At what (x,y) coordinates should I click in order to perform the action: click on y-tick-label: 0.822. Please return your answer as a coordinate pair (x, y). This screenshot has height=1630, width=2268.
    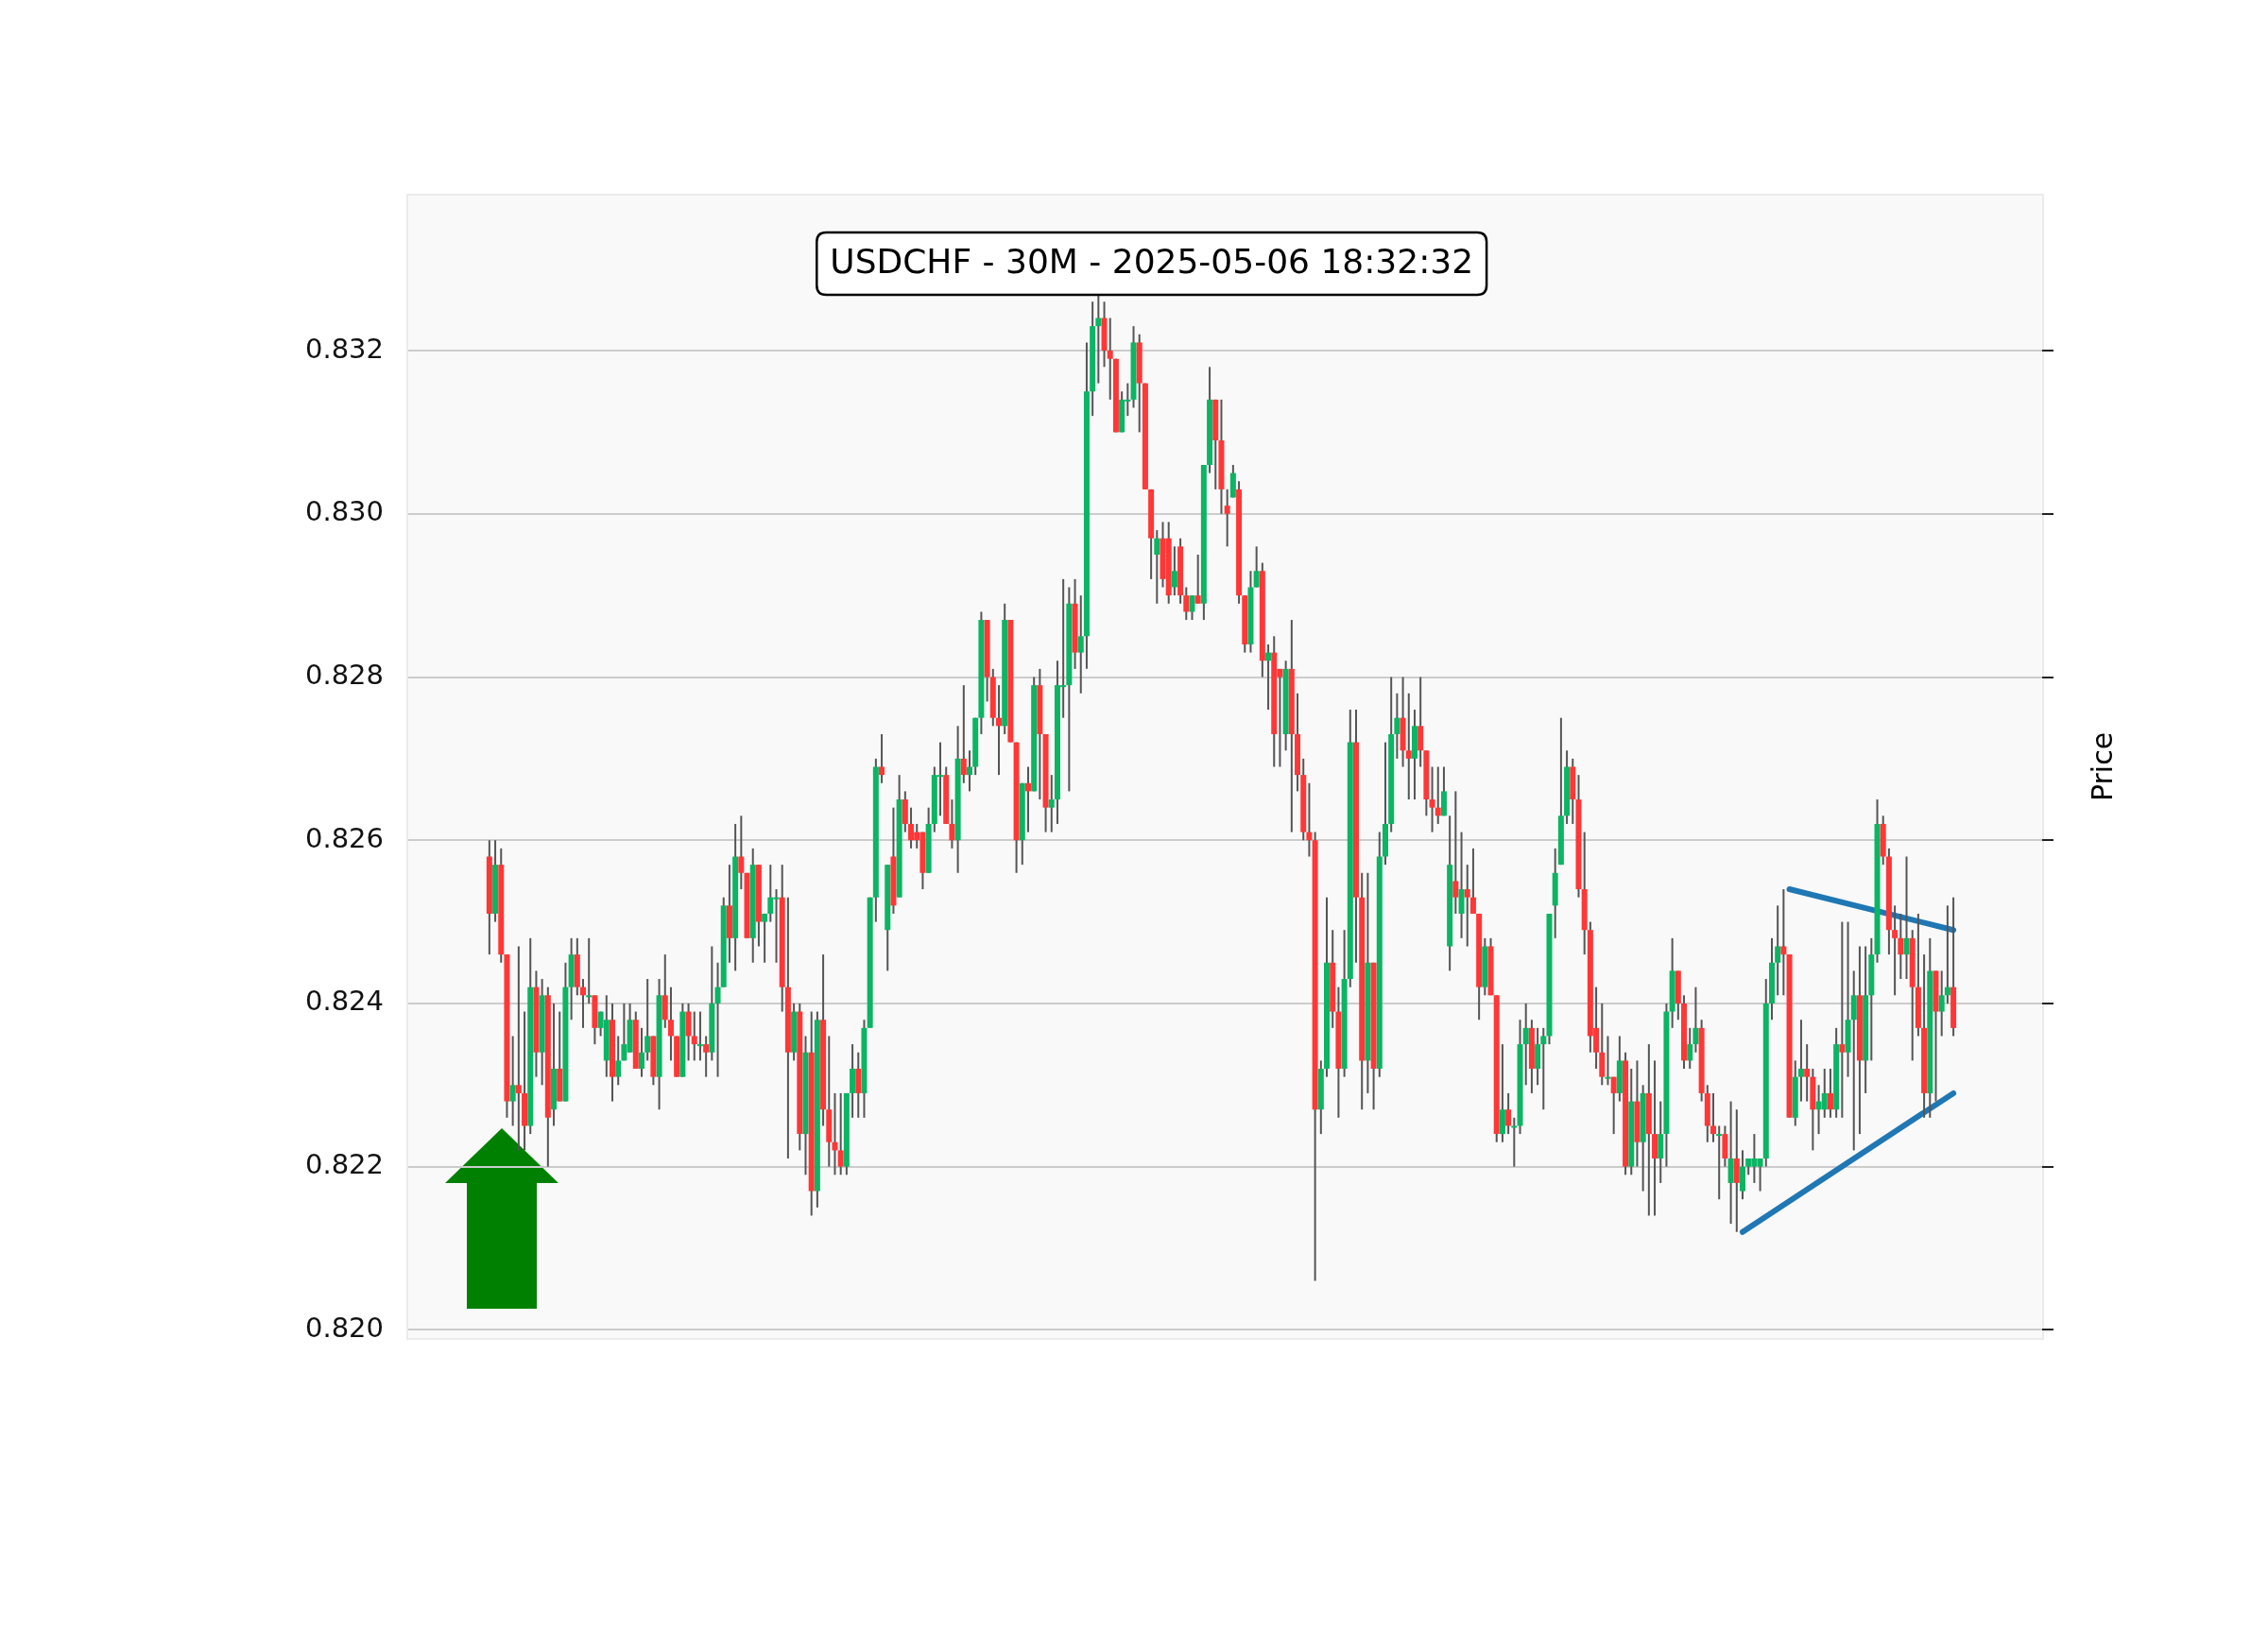
    Looking at the image, I should click on (344, 1165).